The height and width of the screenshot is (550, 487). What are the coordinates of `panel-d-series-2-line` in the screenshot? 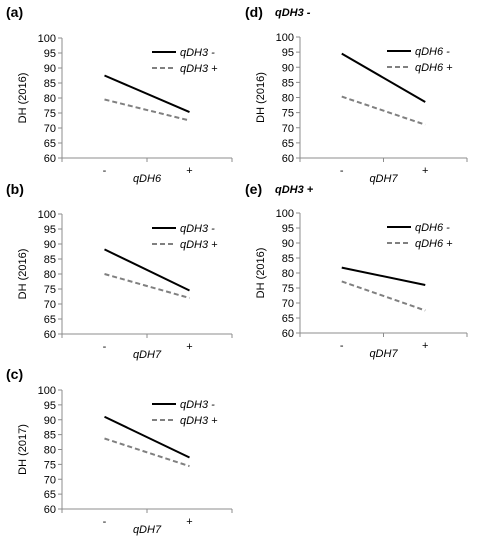 It's located at (383, 110).